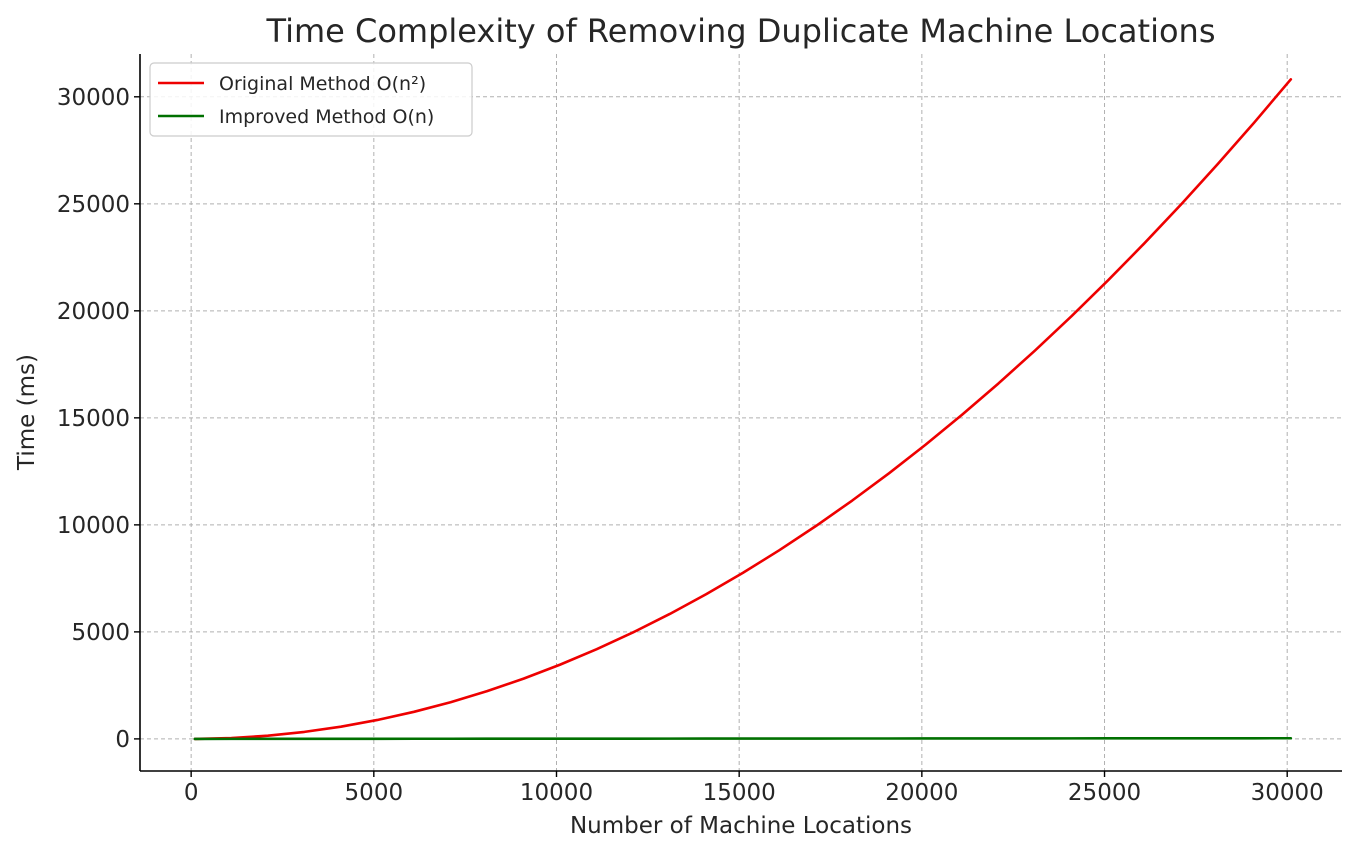 Image resolution: width=1358 pixels, height=854 pixels. What do you see at coordinates (93, 526) in the screenshot?
I see `y-tick-label-10000: 10000` at bounding box center [93, 526].